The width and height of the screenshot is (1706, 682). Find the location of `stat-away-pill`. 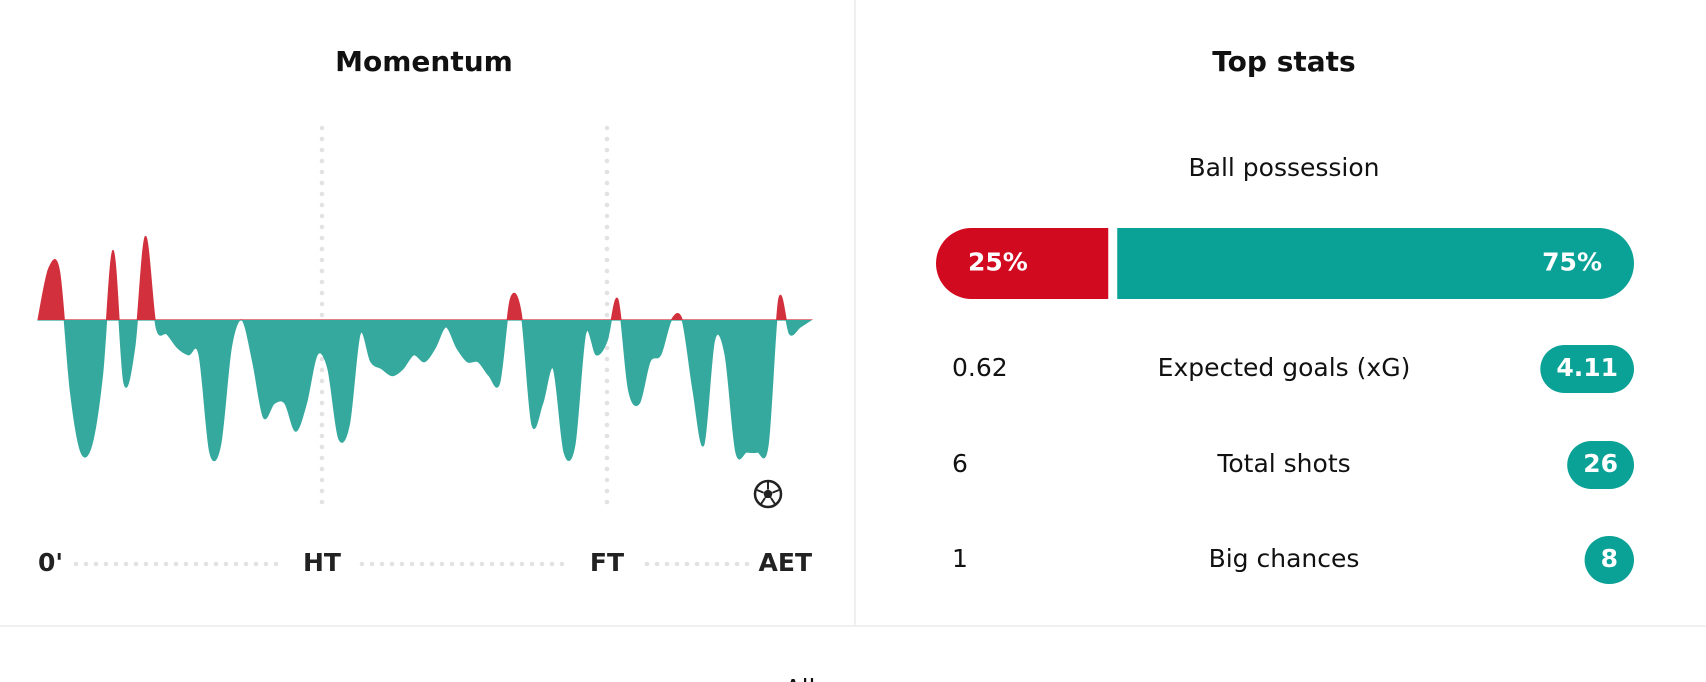

stat-away-pill is located at coordinates (1609, 560).